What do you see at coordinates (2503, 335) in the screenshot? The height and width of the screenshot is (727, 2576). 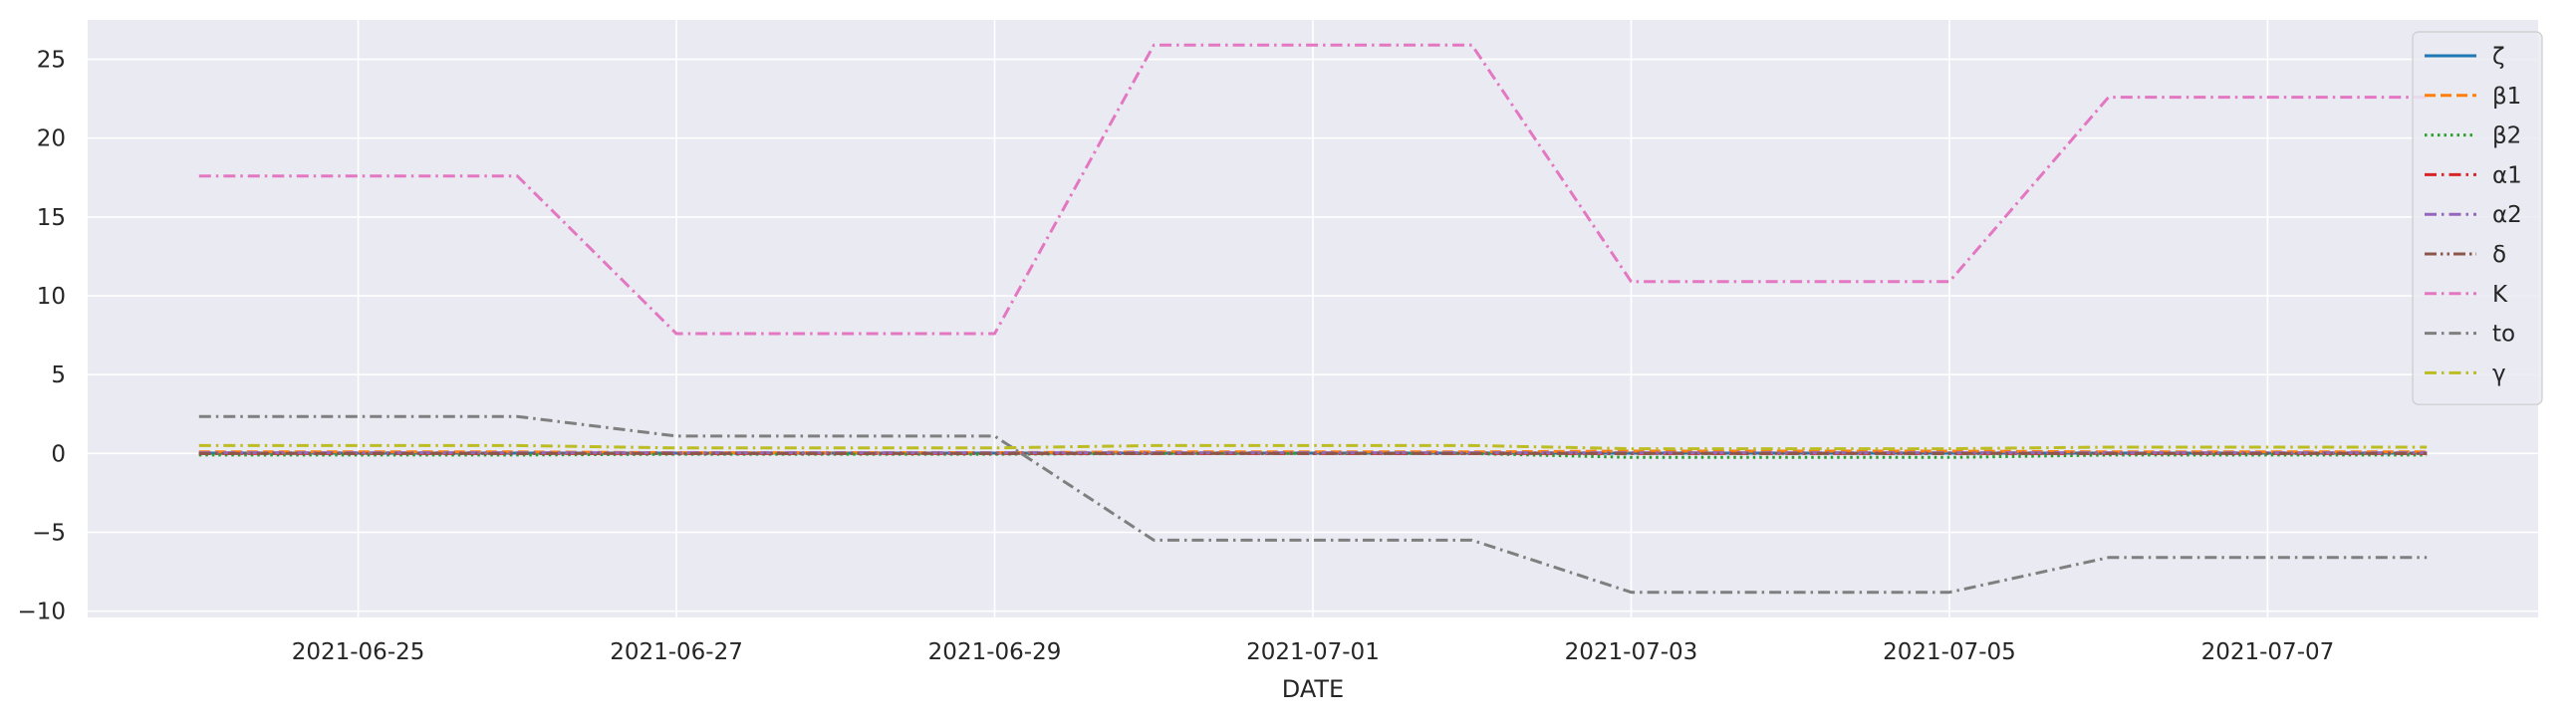 I see `legend-label: to` at bounding box center [2503, 335].